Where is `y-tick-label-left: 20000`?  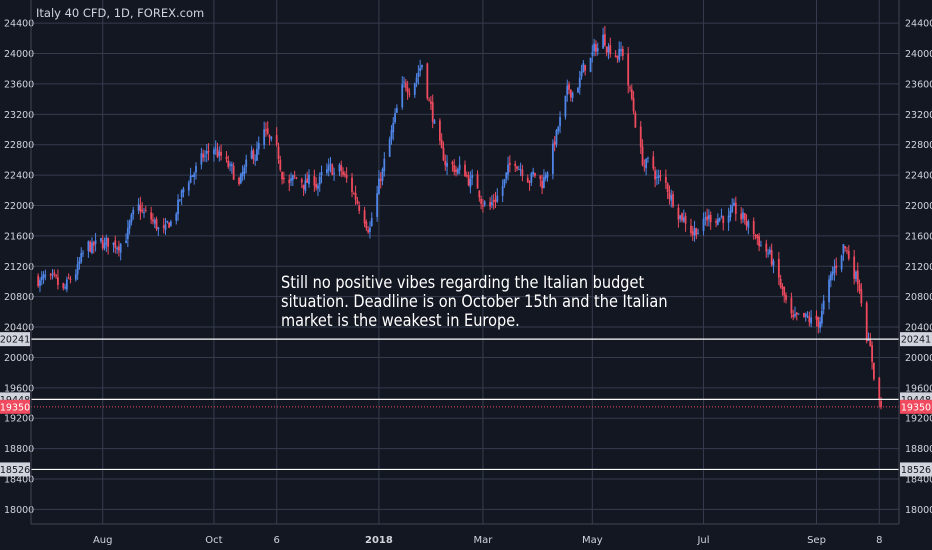 y-tick-label-left: 20000 is located at coordinates (19, 358).